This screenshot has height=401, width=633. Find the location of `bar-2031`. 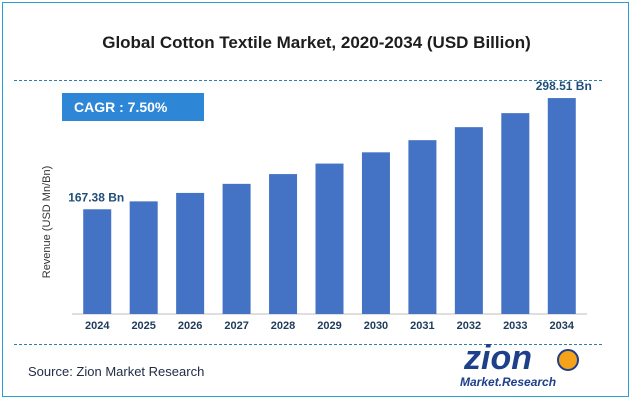

bar-2031 is located at coordinates (422, 227).